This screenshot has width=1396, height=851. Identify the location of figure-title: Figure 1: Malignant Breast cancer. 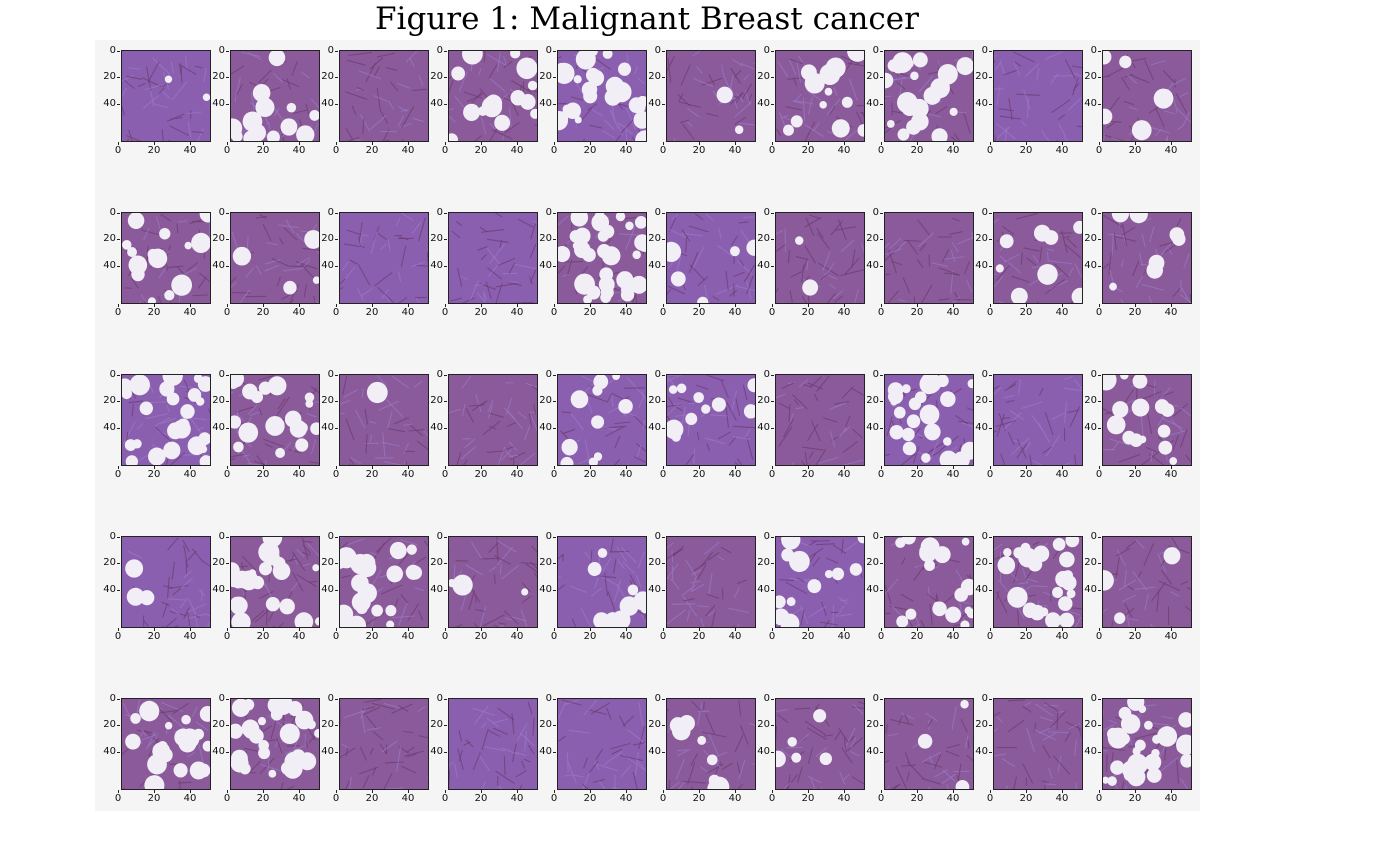
(647, 19).